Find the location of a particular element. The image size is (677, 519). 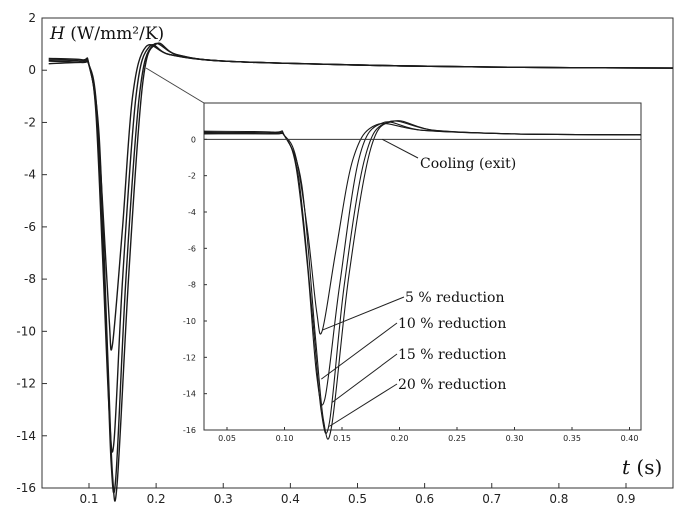

x-axis-label: t (s) is located at coordinates (642, 467).